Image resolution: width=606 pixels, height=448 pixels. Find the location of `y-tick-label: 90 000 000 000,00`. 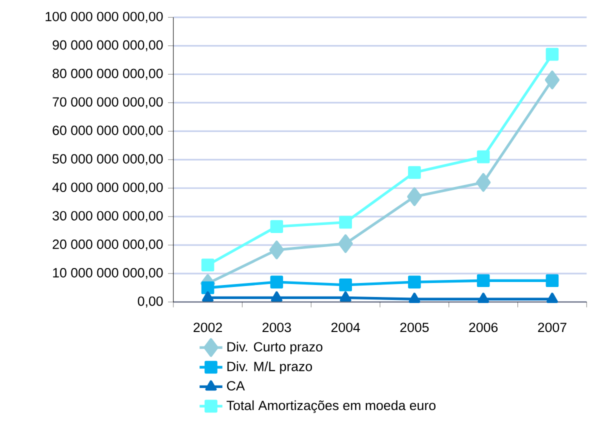

y-tick-label: 90 000 000 000,00 is located at coordinates (107, 46).